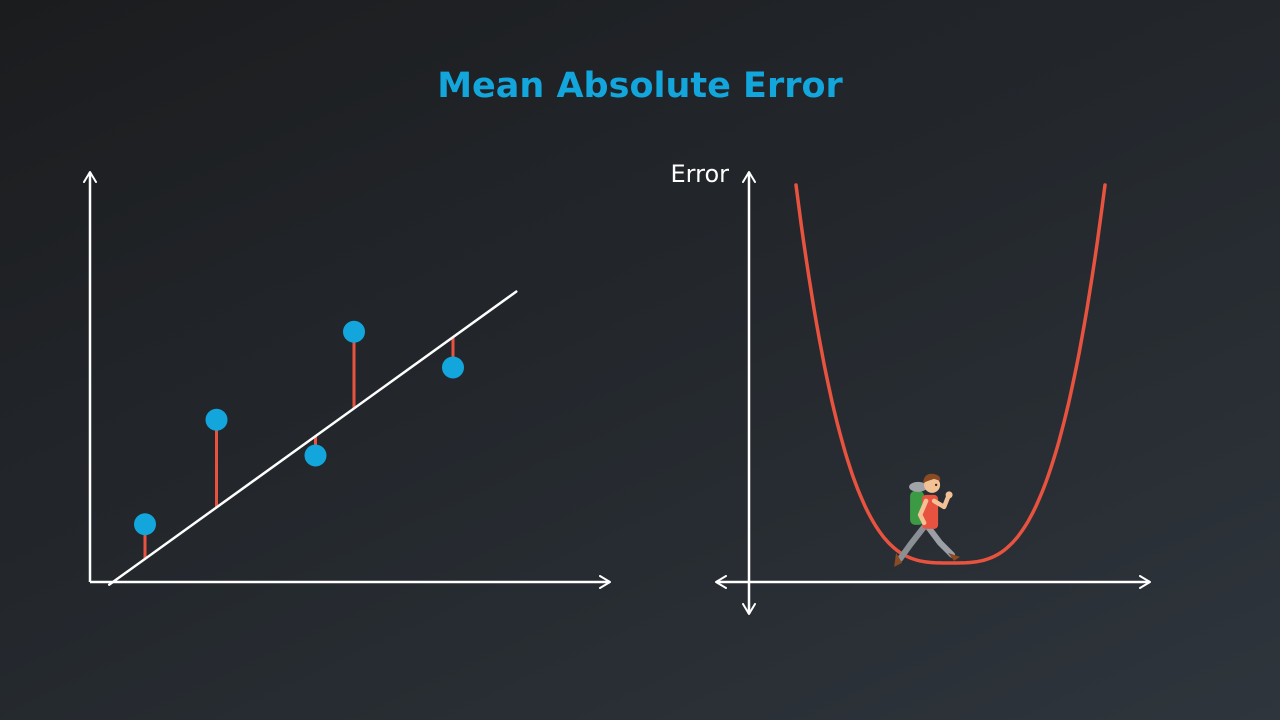  What do you see at coordinates (927, 520) in the screenshot?
I see `hiker-with-backpack-icon` at bounding box center [927, 520].